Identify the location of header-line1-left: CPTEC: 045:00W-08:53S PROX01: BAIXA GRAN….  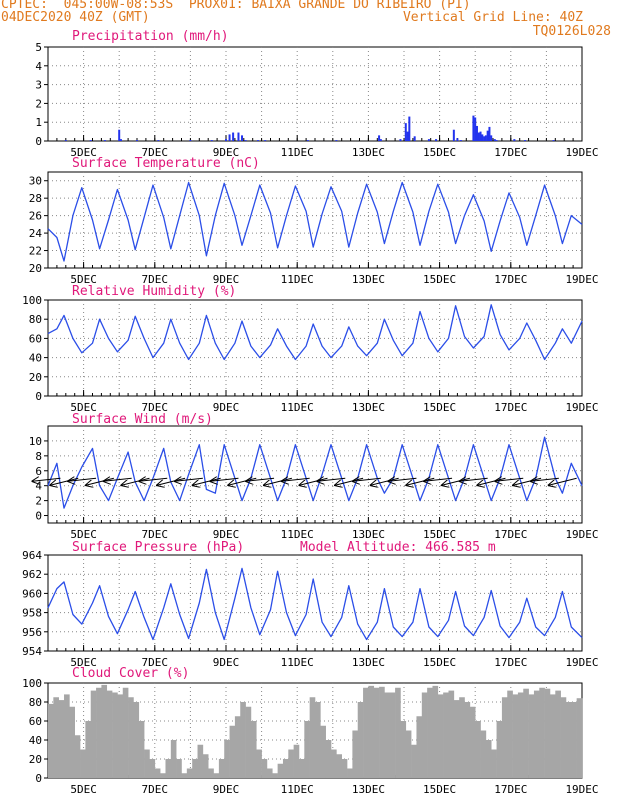
(236, 6).